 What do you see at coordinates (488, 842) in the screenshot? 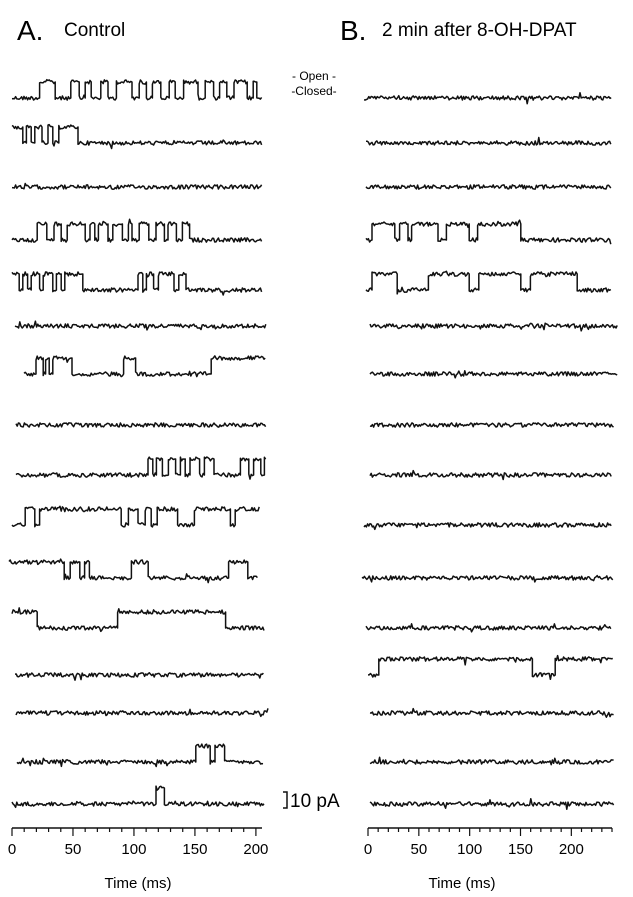
I see `panel-b-x-axis: 0 50 100 150 200` at bounding box center [488, 842].